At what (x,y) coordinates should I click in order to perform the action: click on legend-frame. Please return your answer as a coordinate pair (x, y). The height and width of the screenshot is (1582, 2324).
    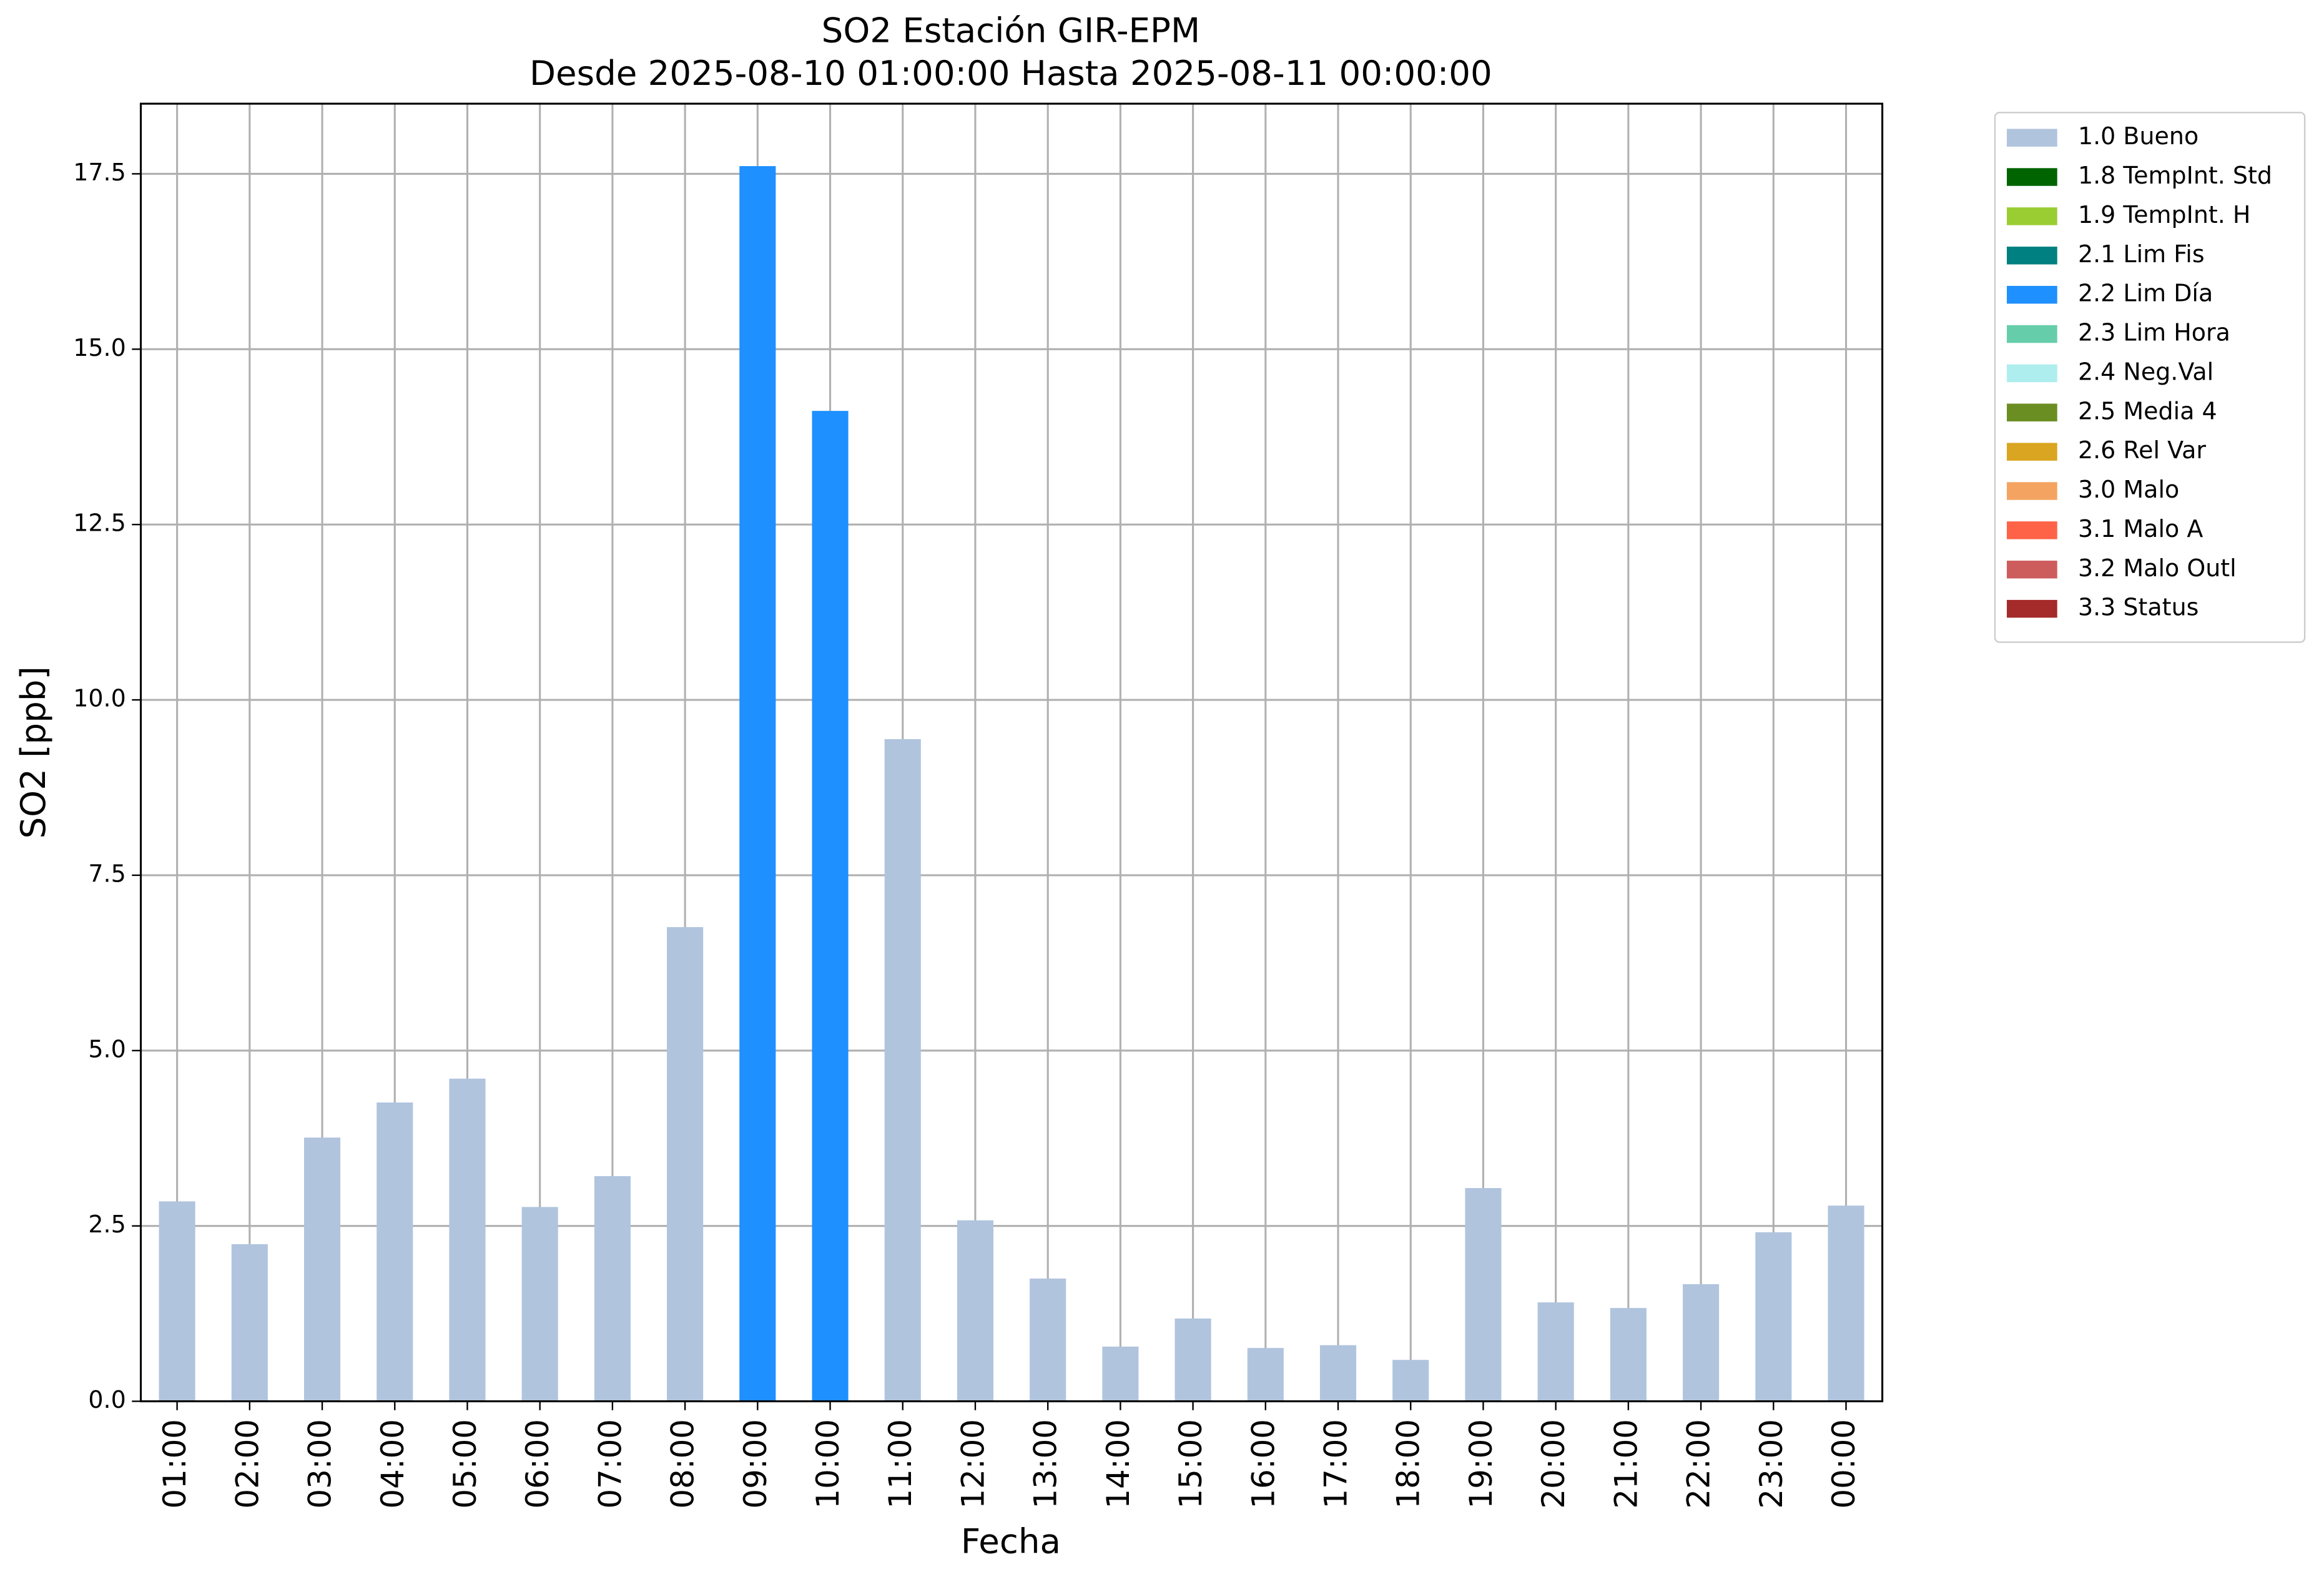
    Looking at the image, I should click on (2150, 377).